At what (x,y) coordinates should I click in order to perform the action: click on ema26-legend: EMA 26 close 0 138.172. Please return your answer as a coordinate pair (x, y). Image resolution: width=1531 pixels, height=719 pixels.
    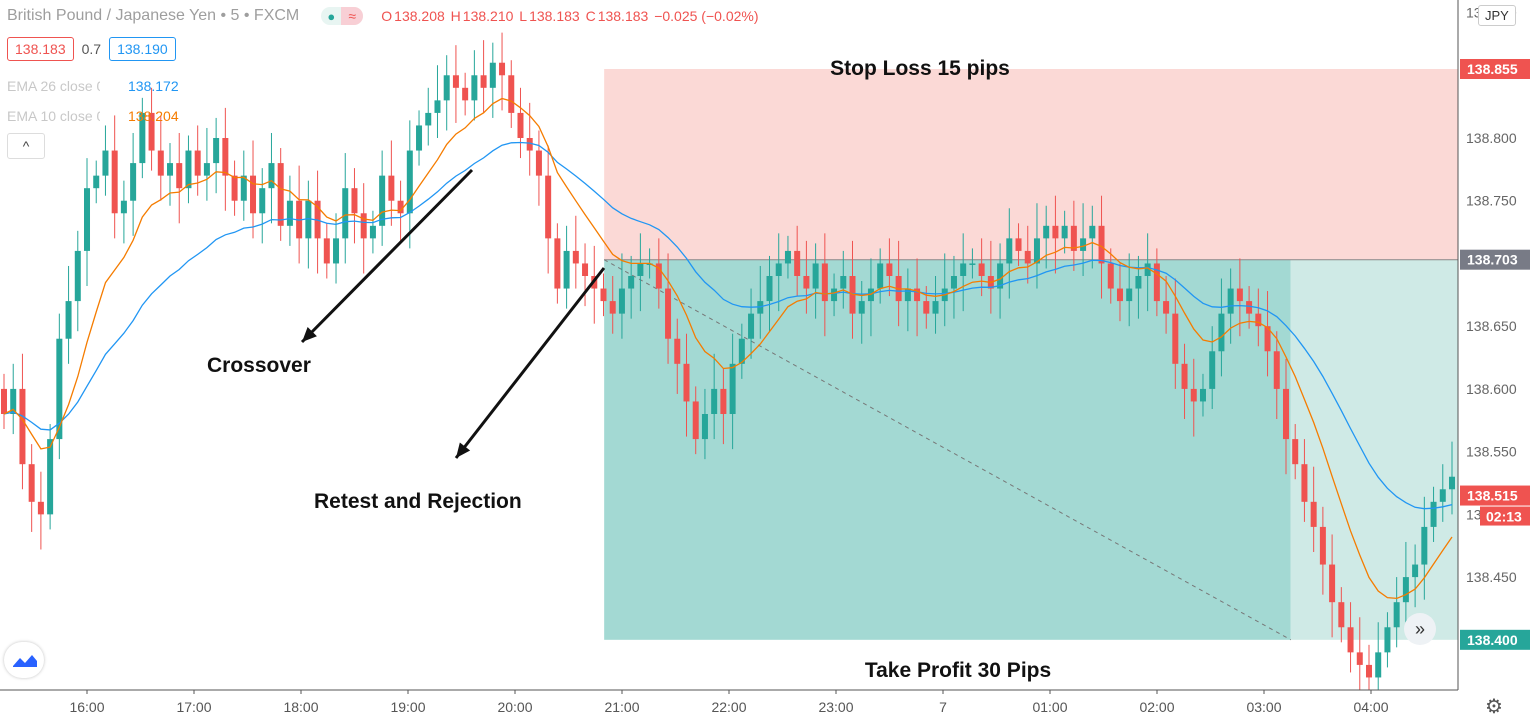
    Looking at the image, I should click on (93, 86).